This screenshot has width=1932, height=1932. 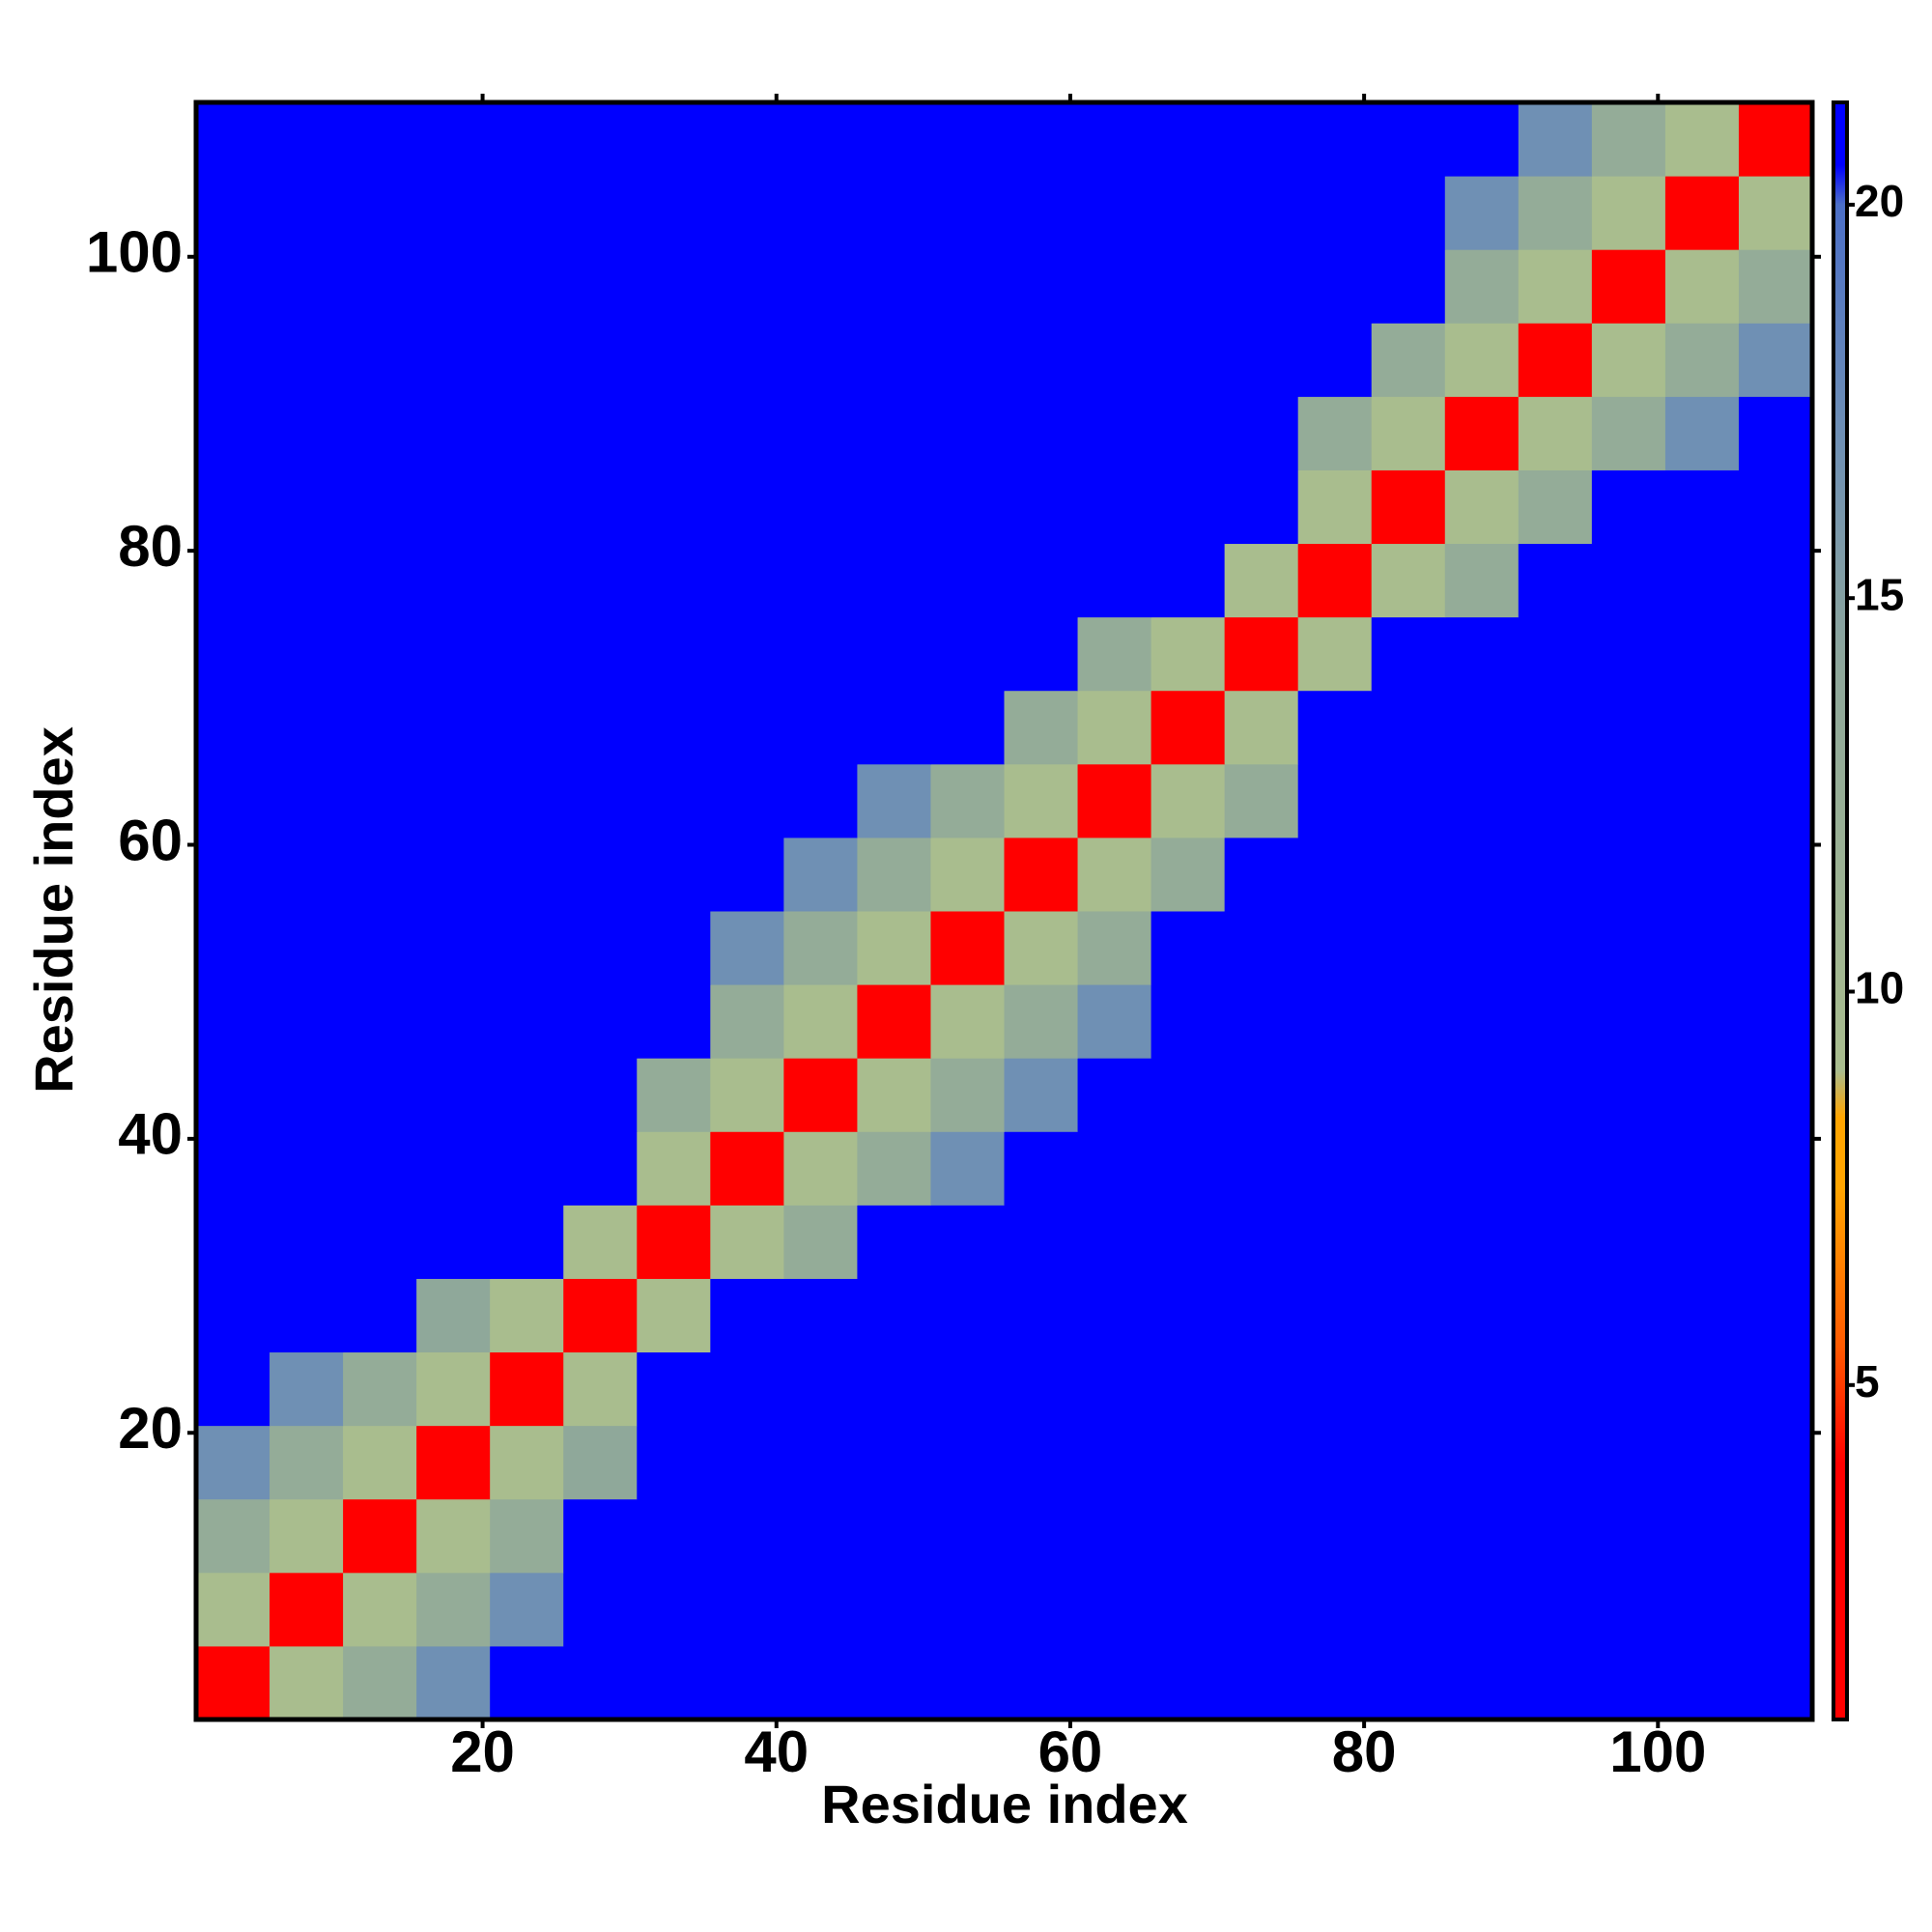 I want to click on colorbar-tick-label: 10, so click(x=1879, y=988).